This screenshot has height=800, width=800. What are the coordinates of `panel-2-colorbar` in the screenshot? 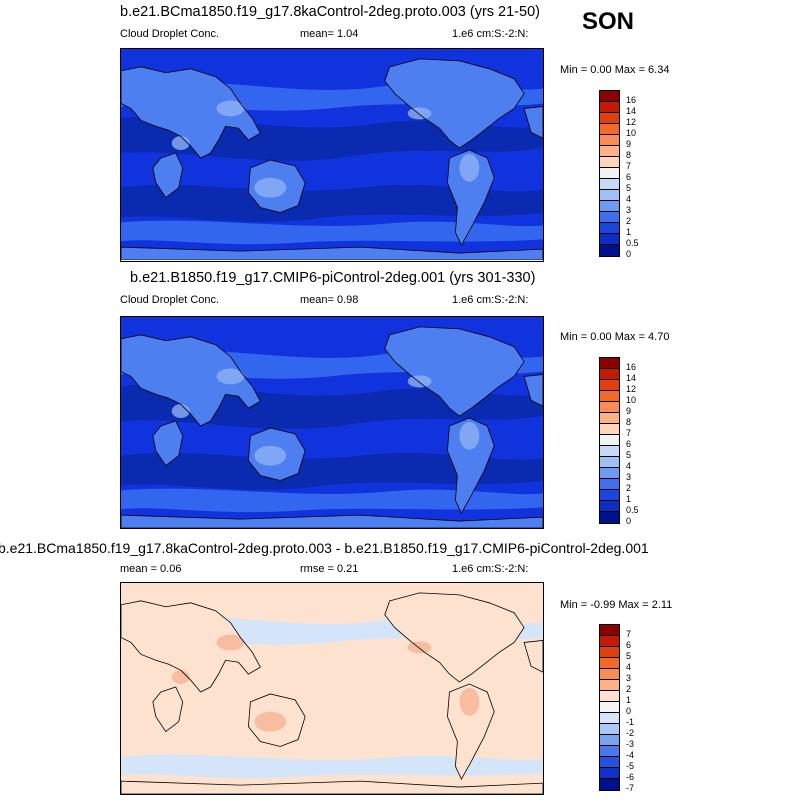 It's located at (609, 440).